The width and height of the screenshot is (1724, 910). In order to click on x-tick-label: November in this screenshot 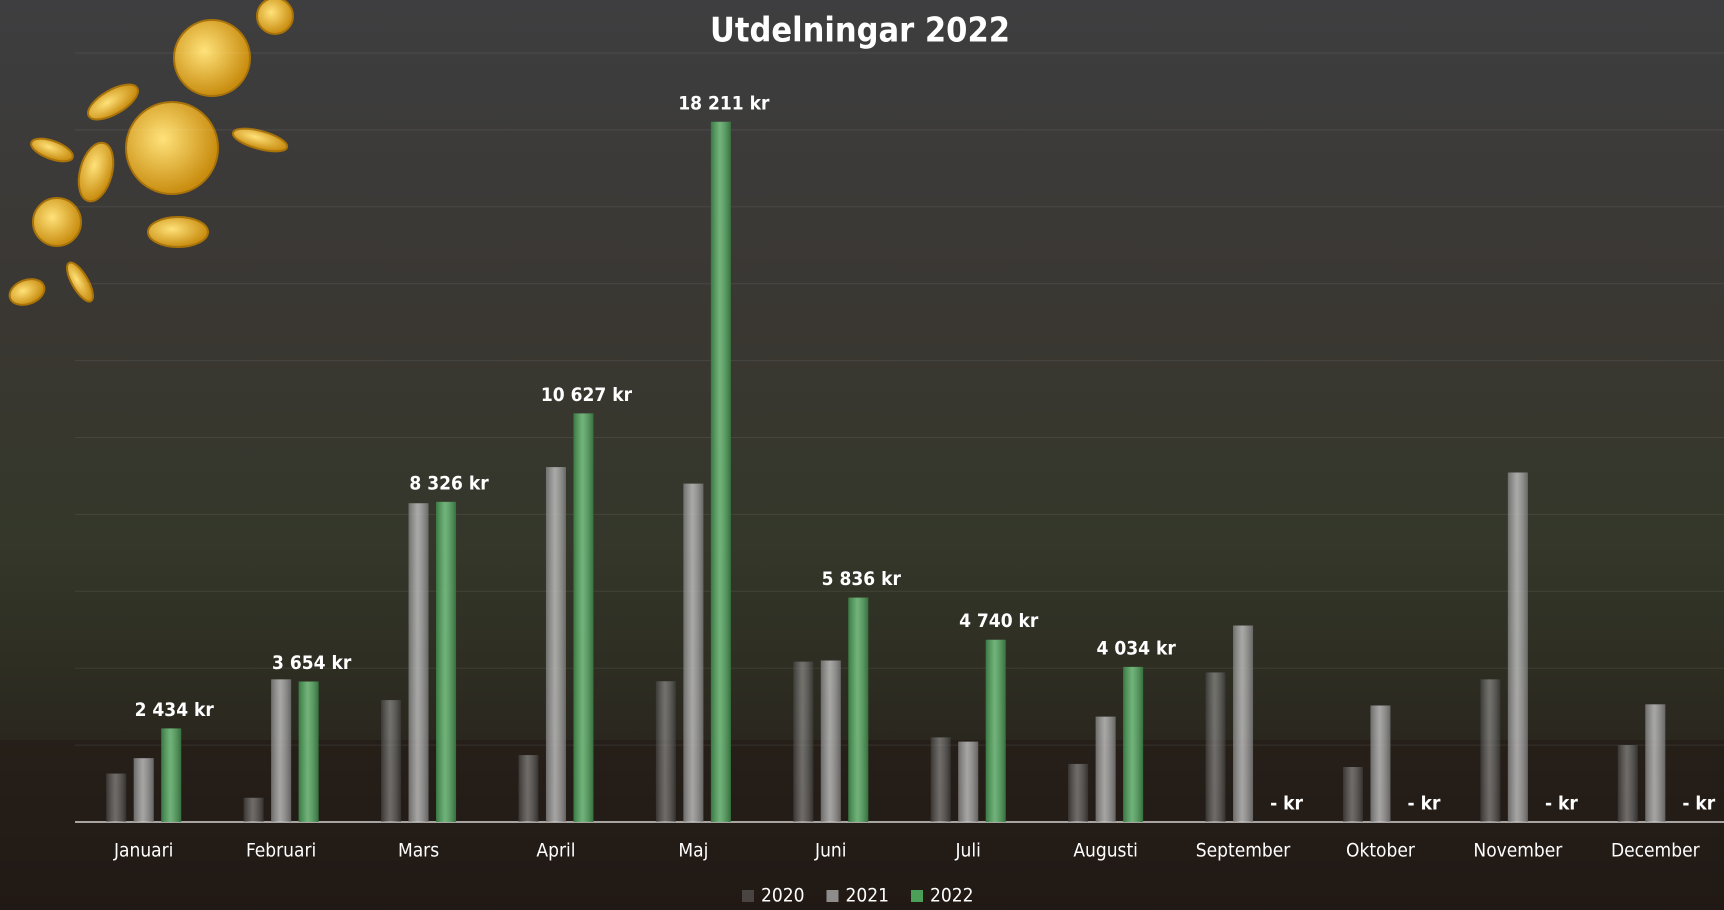, I will do `click(1518, 851)`.